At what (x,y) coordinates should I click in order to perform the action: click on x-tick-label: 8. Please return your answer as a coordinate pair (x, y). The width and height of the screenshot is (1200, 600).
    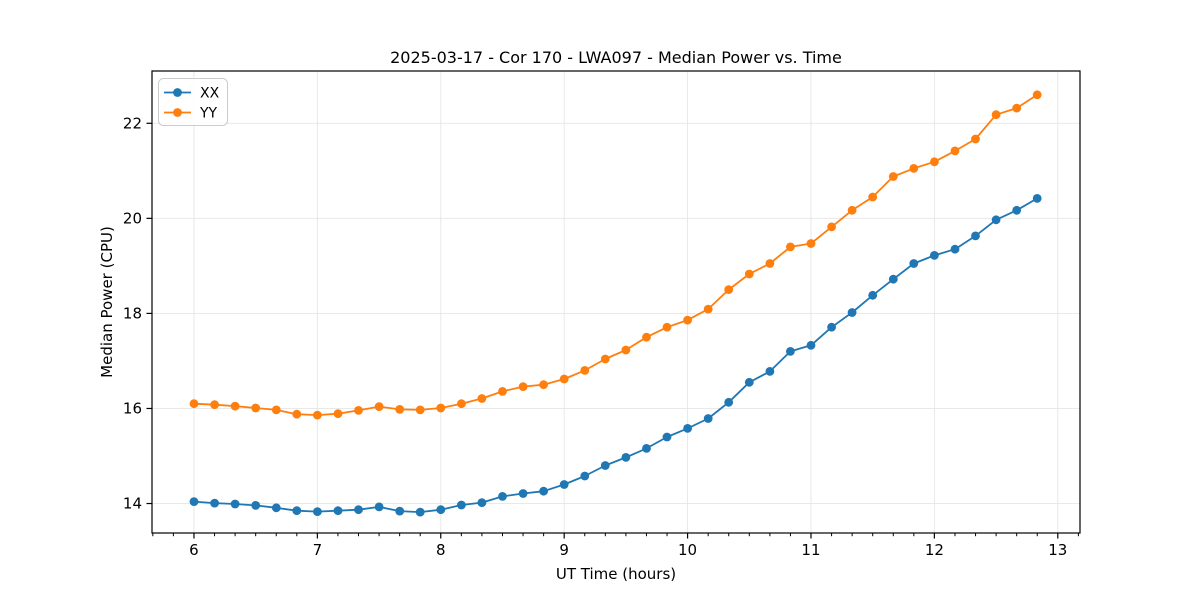
    Looking at the image, I should click on (441, 550).